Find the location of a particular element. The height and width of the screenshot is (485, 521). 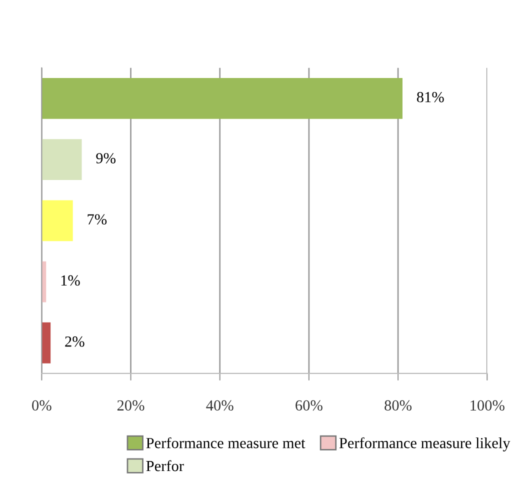

data-label: 7% is located at coordinates (97, 219).